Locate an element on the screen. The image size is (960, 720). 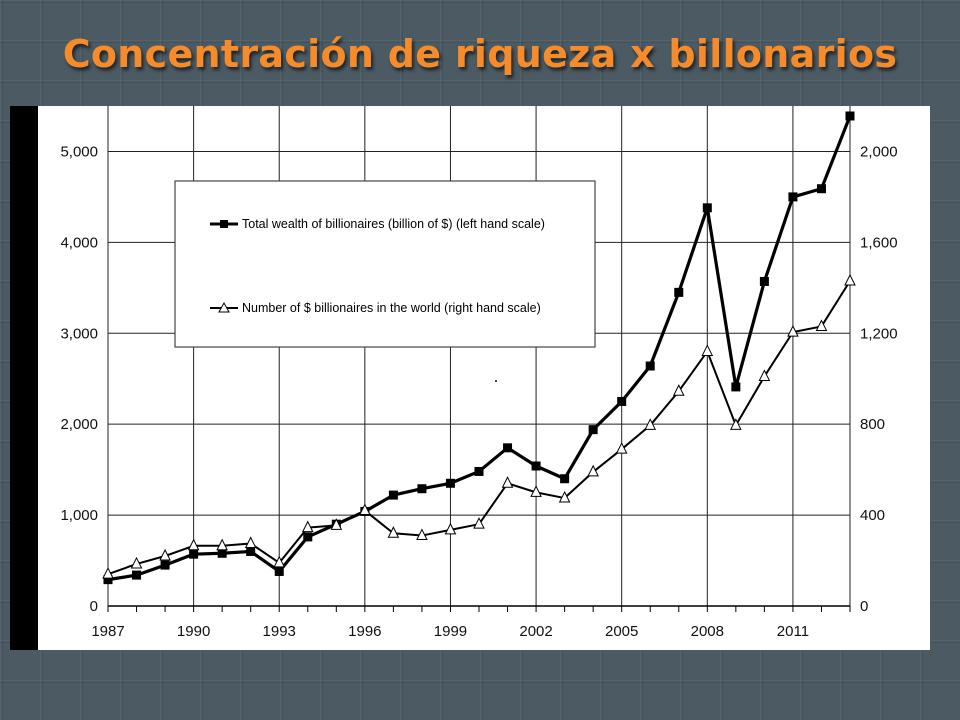
y-right-tick-label: 400 is located at coordinates (872, 515).